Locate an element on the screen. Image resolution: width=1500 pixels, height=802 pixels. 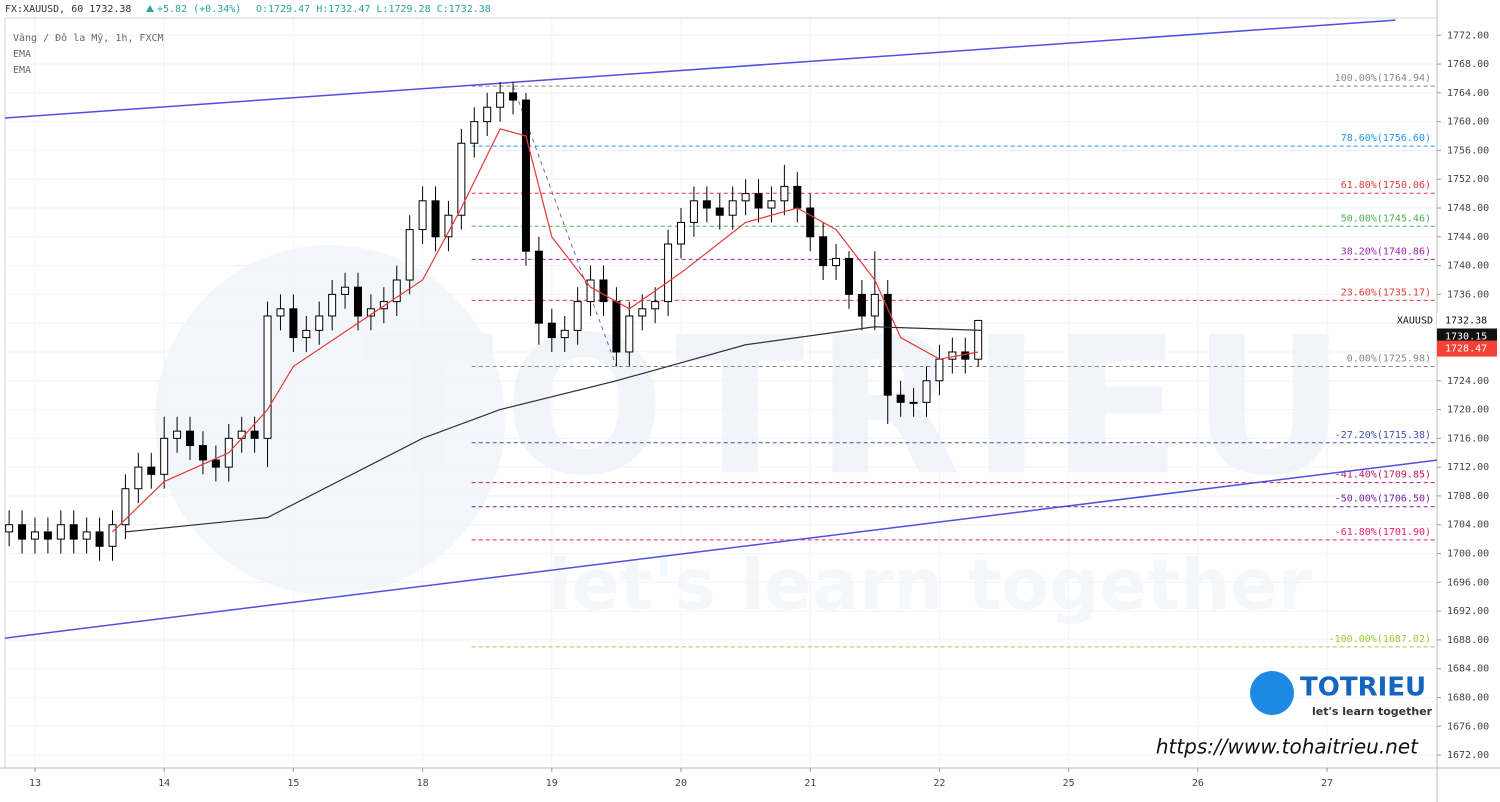
y-tick-label: 1708.00 is located at coordinates (1468, 496).